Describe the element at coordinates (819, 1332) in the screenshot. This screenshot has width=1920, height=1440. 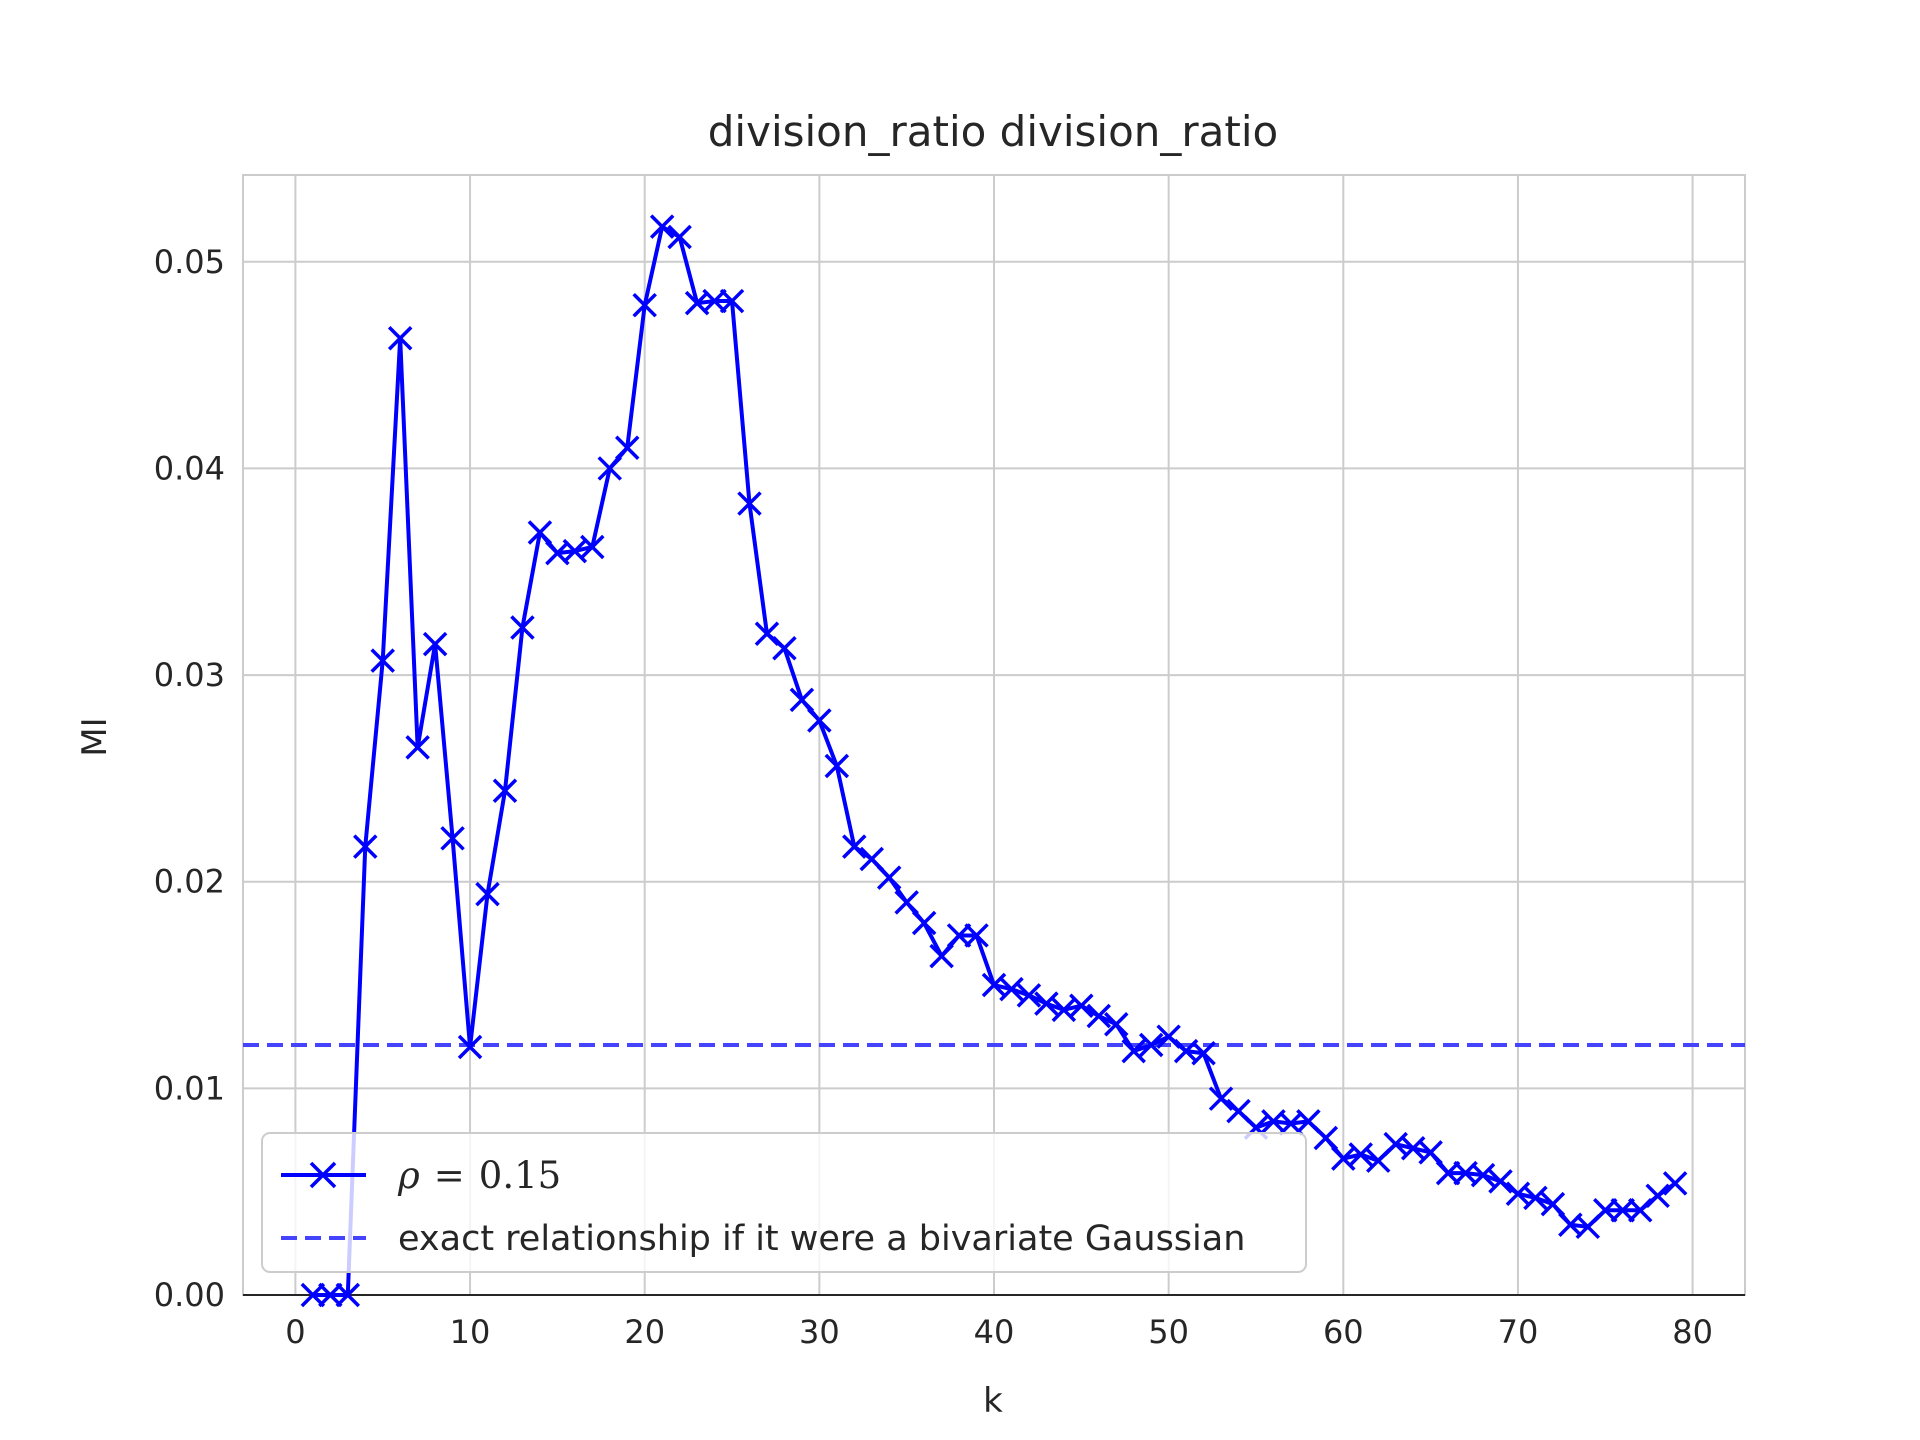
I see `x-tick-label: 30` at that location.